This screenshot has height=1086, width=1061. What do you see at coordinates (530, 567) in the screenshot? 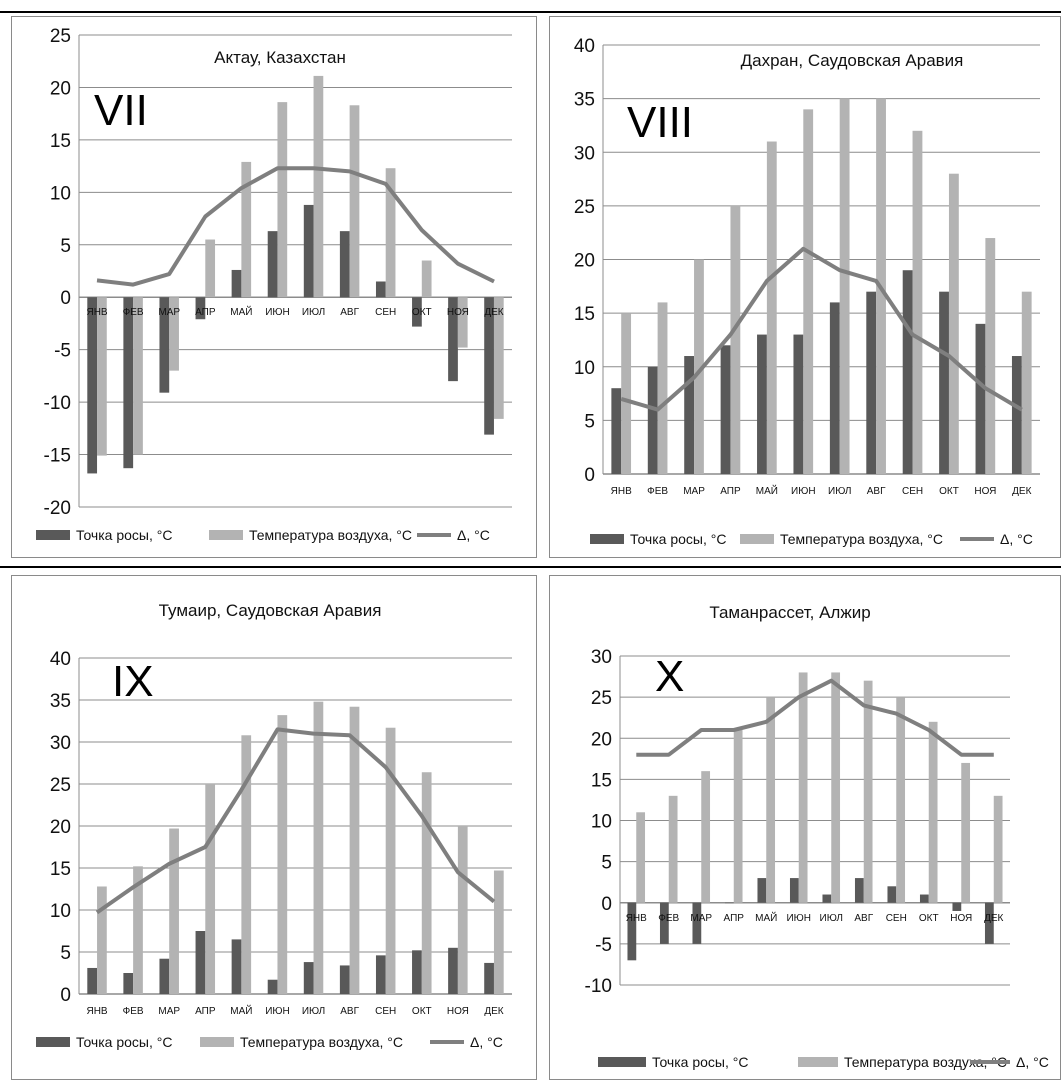
I see `middle-rule` at bounding box center [530, 567].